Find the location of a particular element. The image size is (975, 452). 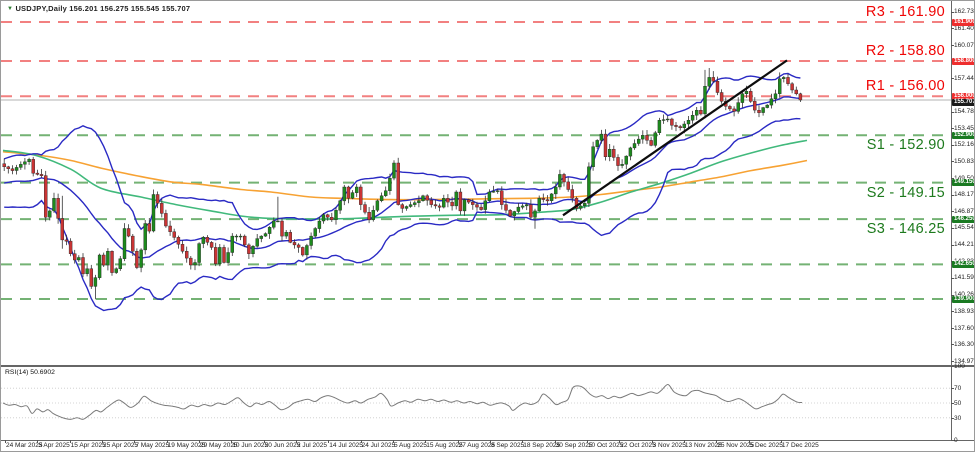

price-tick-label: 160.070 is located at coordinates (964, 45).